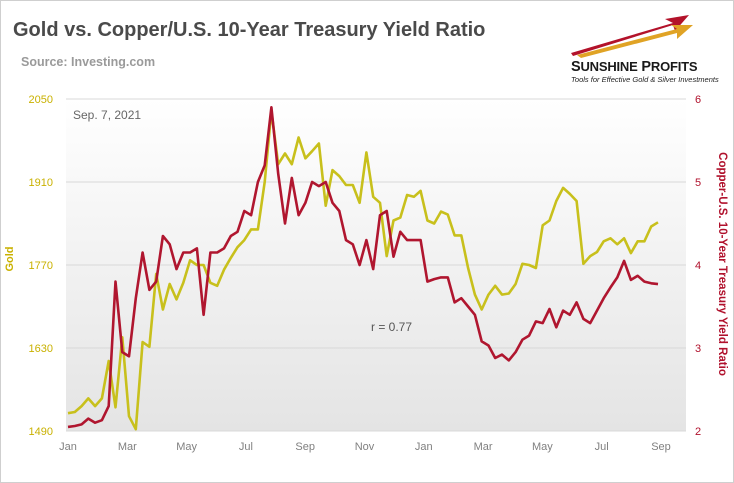 The width and height of the screenshot is (734, 483). Describe the element at coordinates (609, 66) in the screenshot. I see `logo-text-unshine: UNSHINE` at that location.